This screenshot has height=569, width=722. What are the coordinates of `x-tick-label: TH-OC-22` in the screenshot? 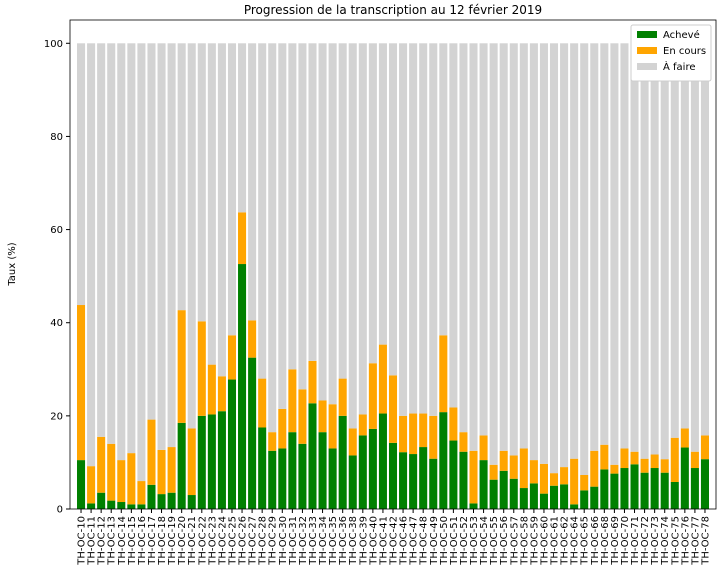 It's located at (202, 541).